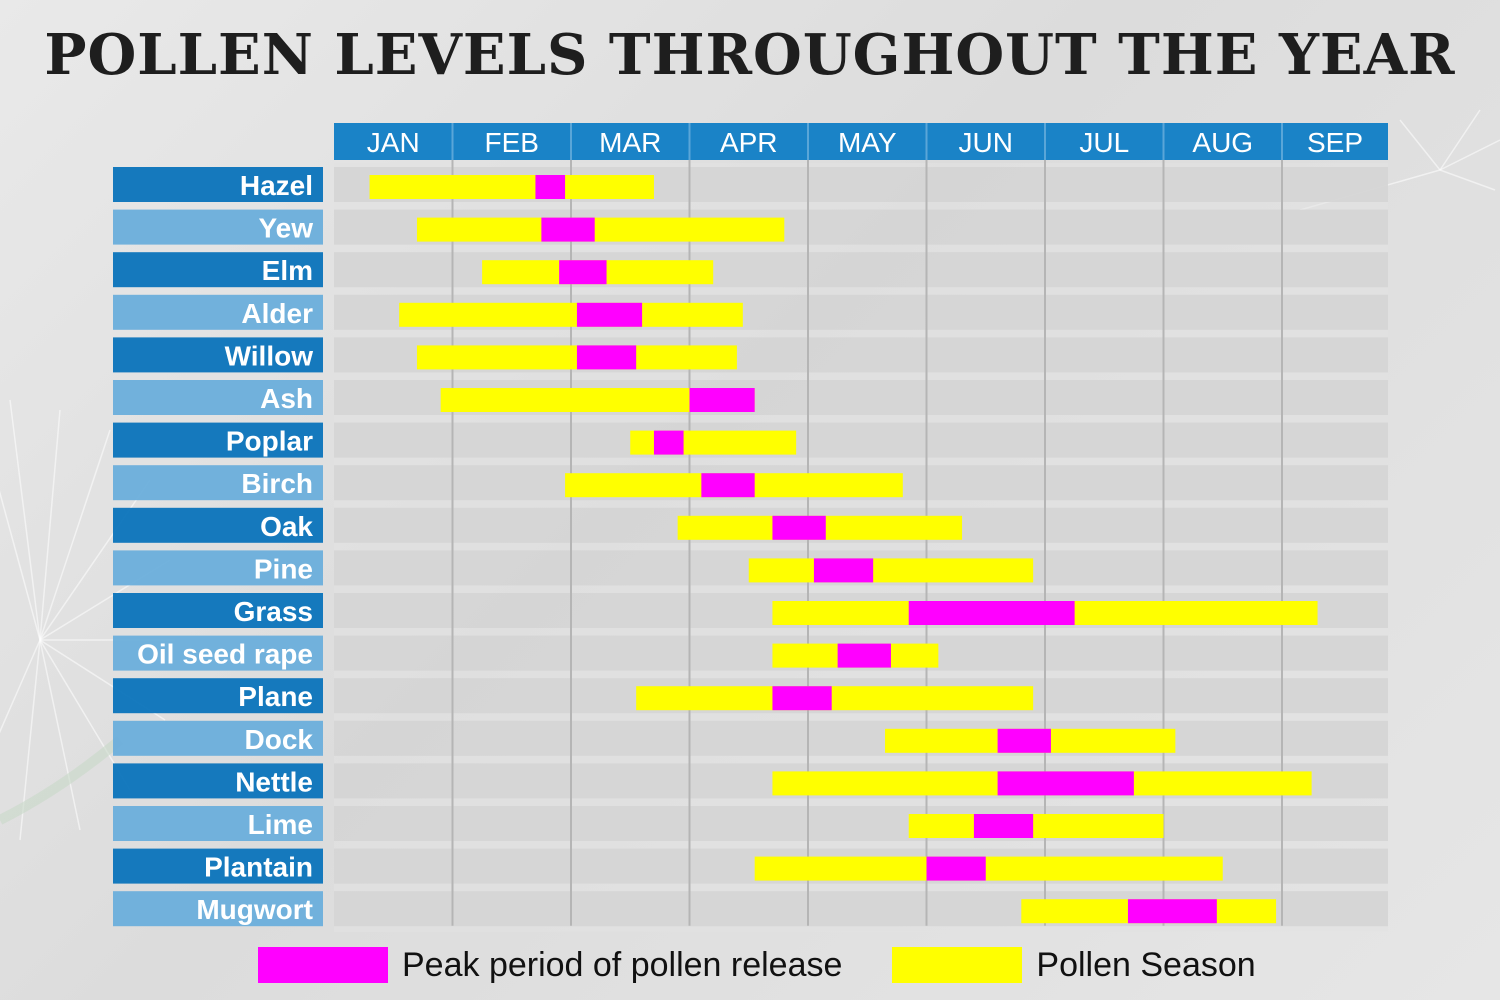  What do you see at coordinates (280, 824) in the screenshot?
I see `row-label-lime: Lime` at bounding box center [280, 824].